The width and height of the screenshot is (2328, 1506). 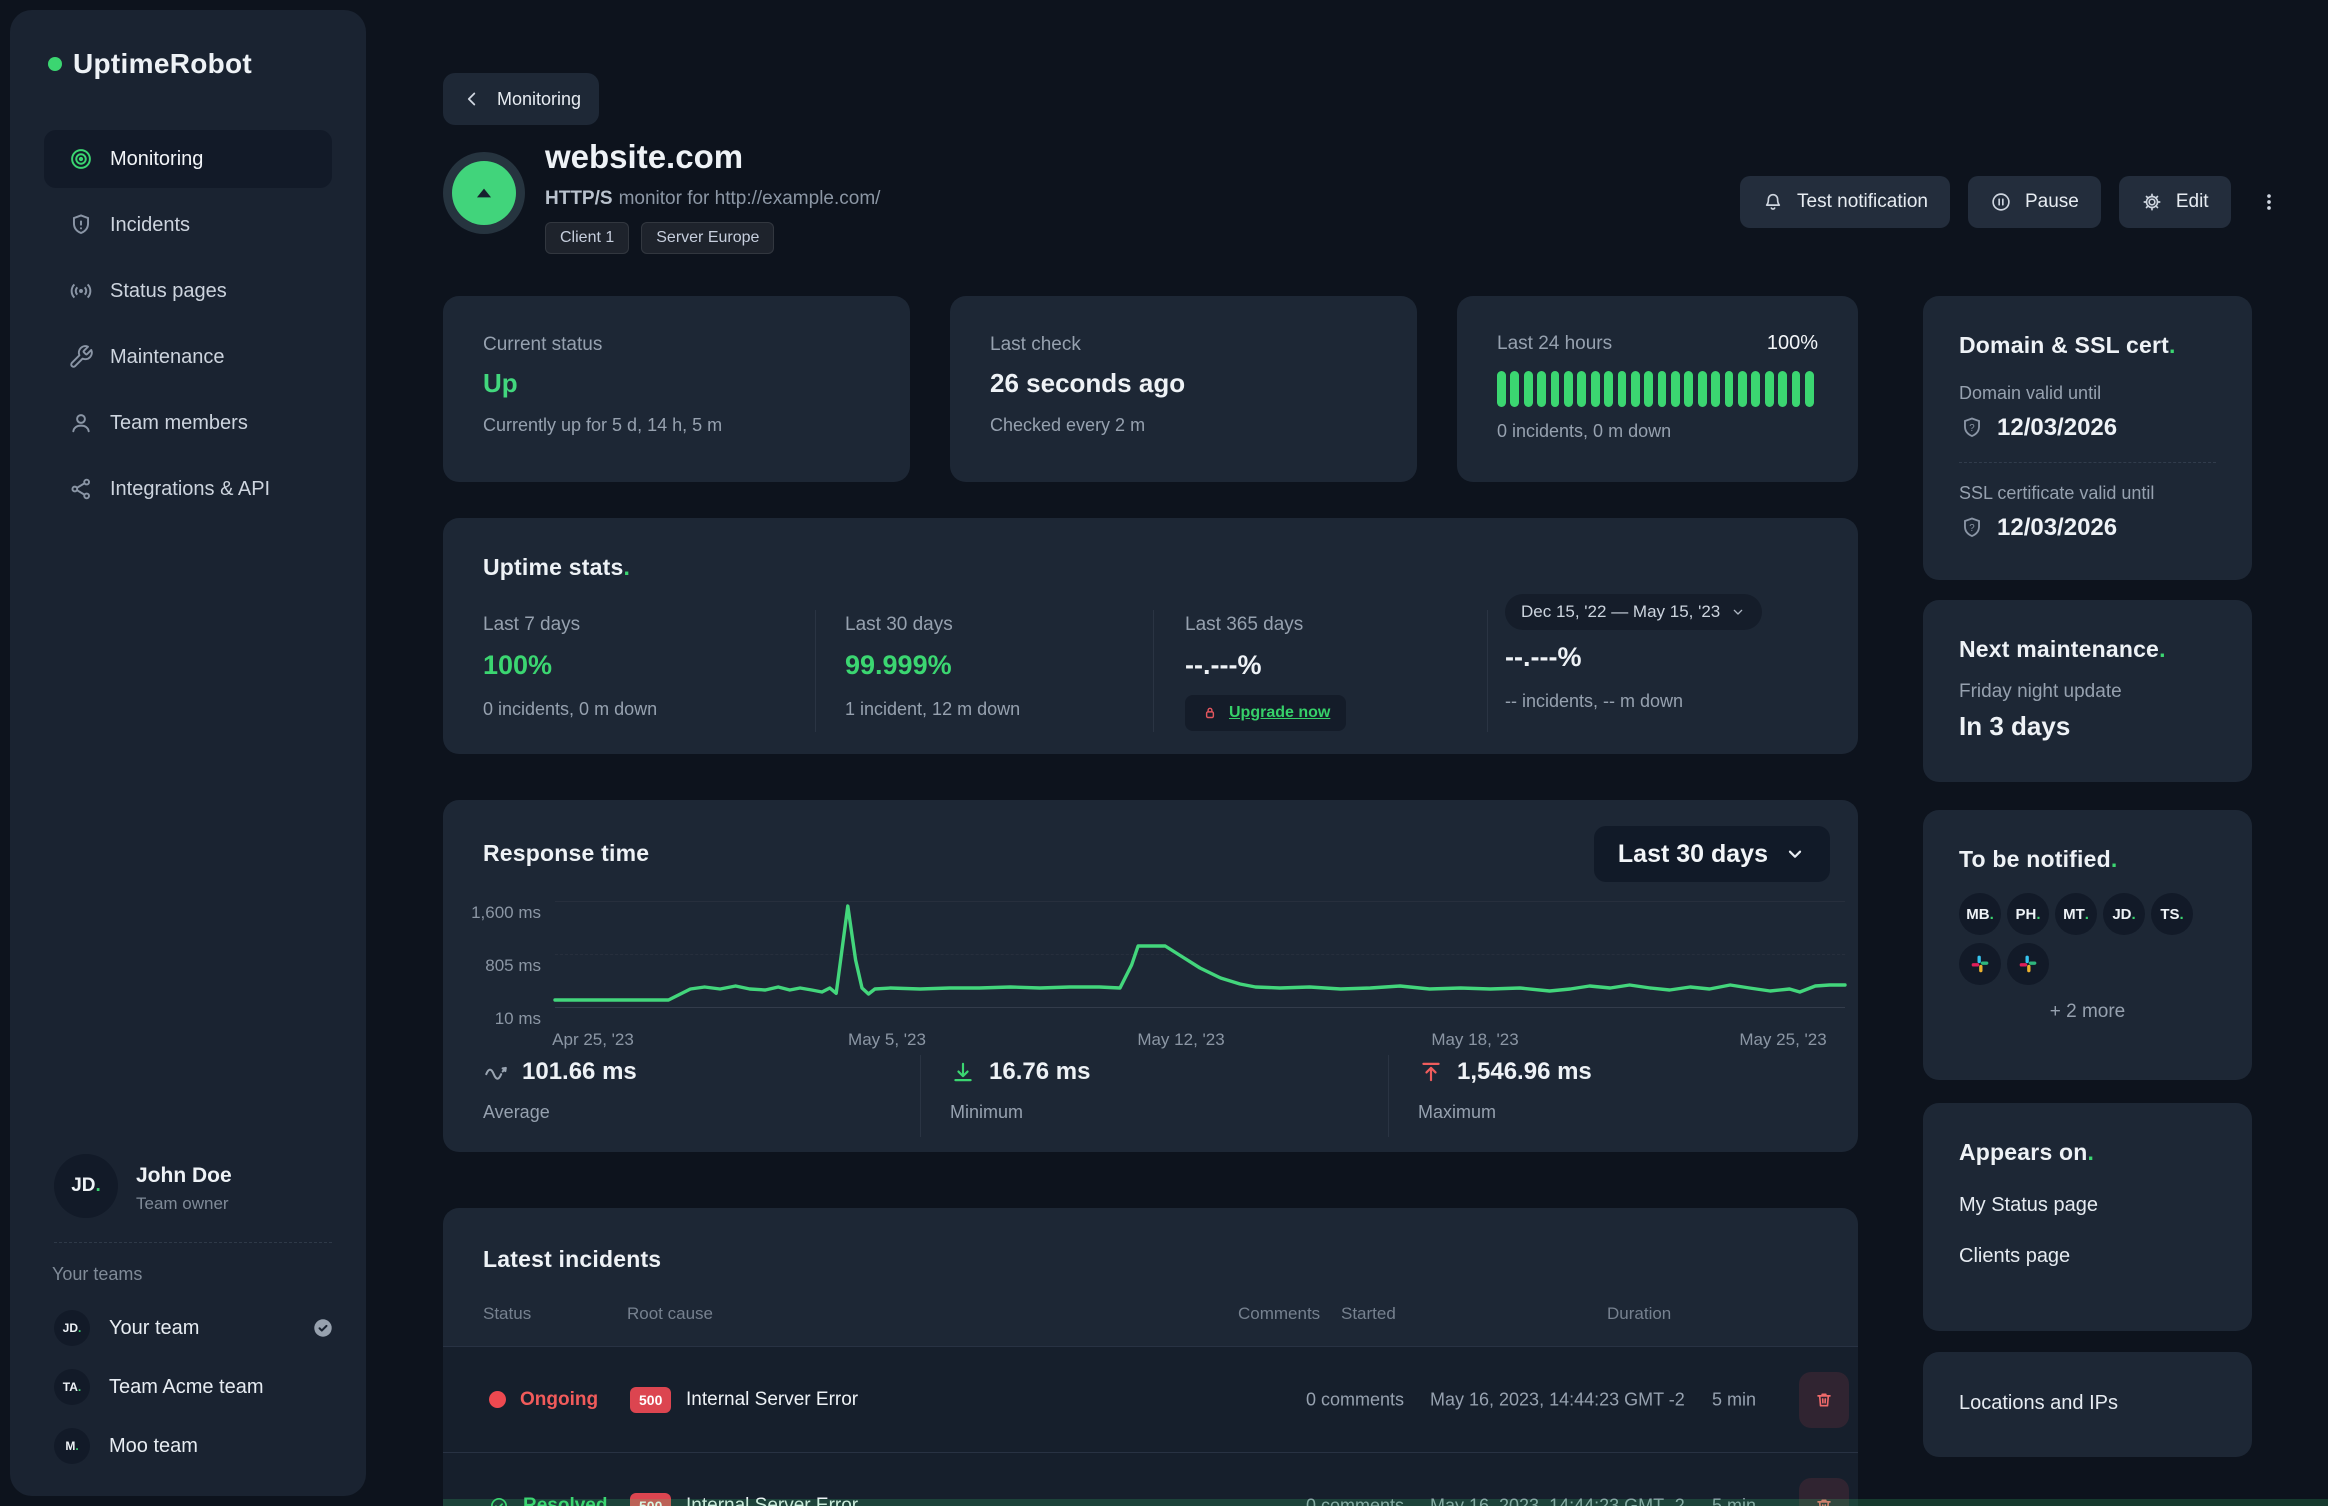 I want to click on brand-dot-icon, so click(x=55, y=64).